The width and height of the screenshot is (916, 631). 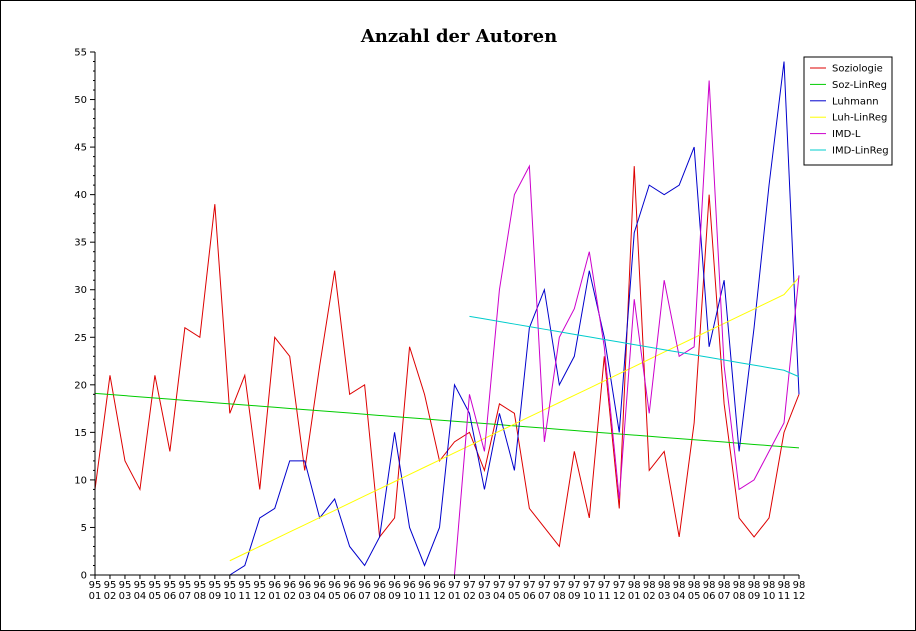 What do you see at coordinates (84, 528) in the screenshot?
I see `y-tick-label: 5` at bounding box center [84, 528].